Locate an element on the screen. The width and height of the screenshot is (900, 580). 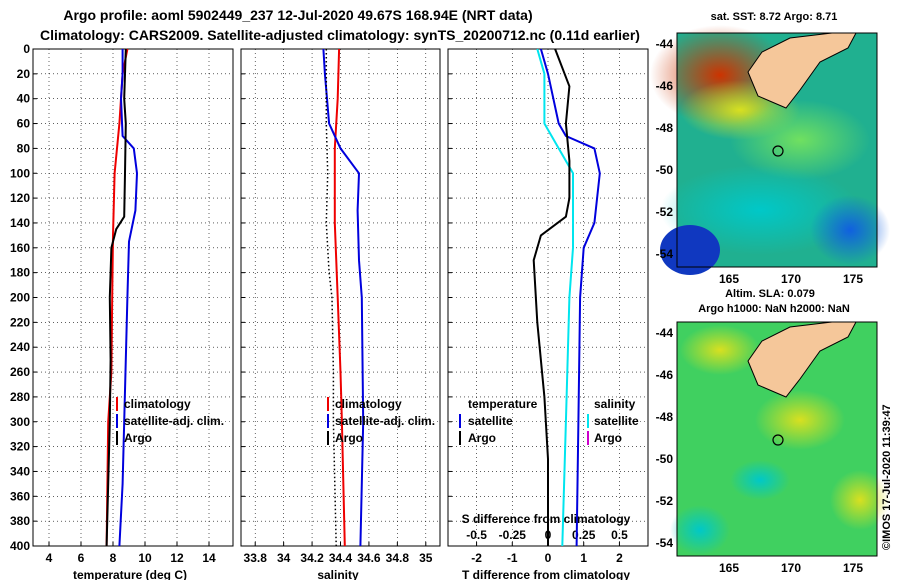
series-s-satellite is located at coordinates (555, 297).